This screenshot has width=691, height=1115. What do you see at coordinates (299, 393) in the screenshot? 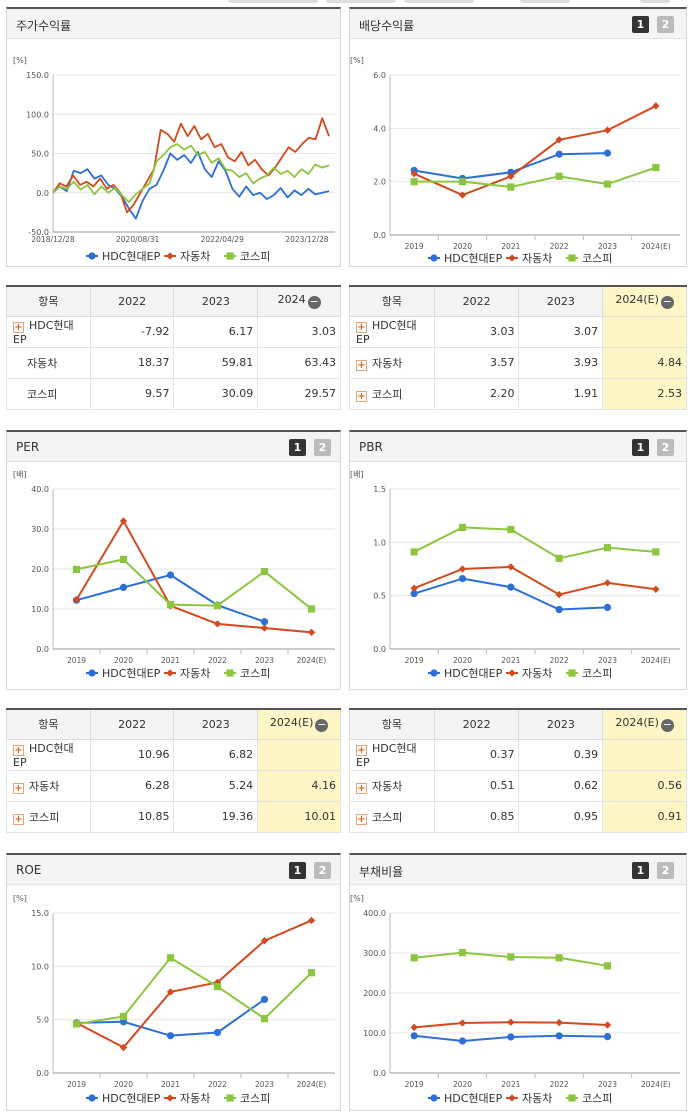
I see `value-cell: 29.57` at bounding box center [299, 393].